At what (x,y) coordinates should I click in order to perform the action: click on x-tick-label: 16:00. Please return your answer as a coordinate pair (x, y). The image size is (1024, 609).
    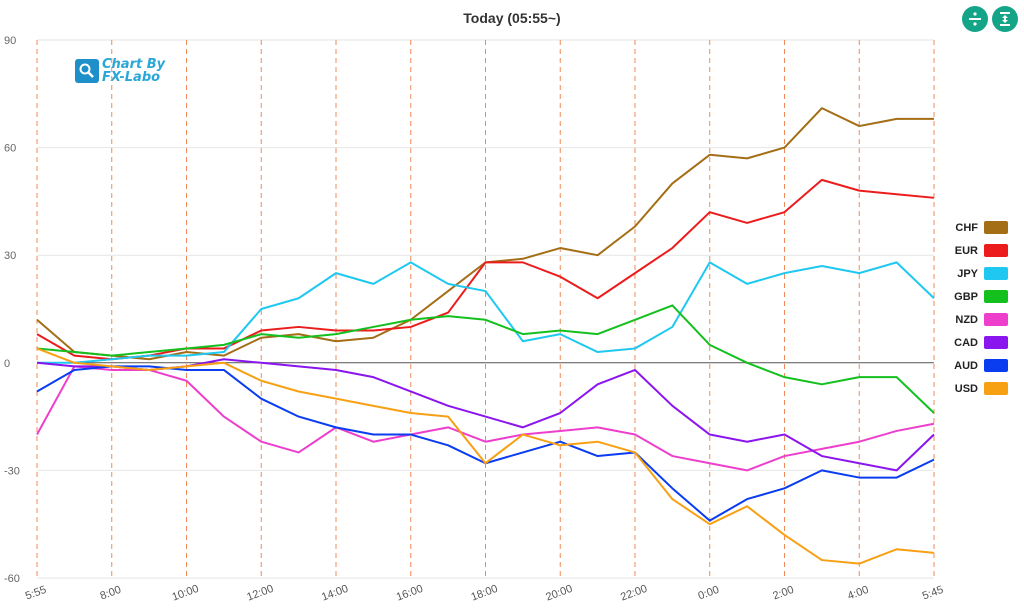
    Looking at the image, I should click on (410, 593).